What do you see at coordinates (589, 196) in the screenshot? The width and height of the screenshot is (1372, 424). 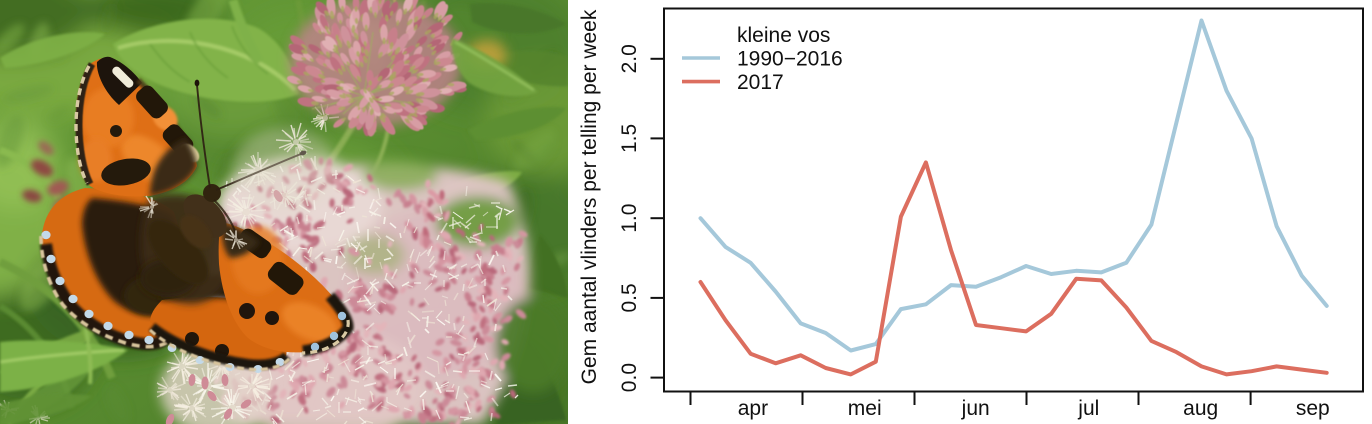 I see `svg-text:Gem aantal vlinders per tellin: Gem aantal vlinders per telling per week` at bounding box center [589, 196].